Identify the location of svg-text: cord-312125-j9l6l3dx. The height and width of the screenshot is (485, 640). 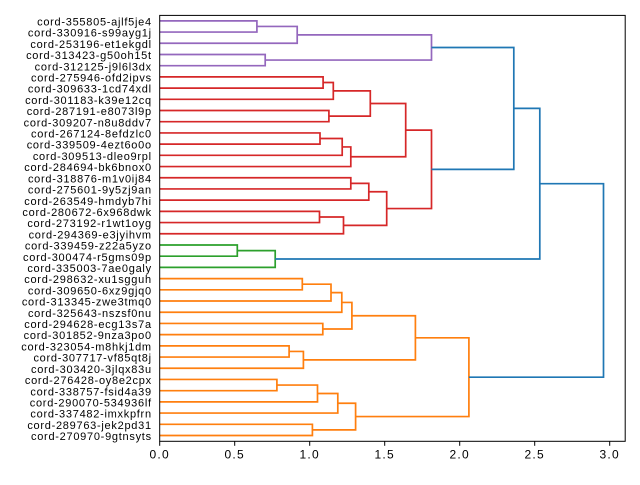
(93, 67).